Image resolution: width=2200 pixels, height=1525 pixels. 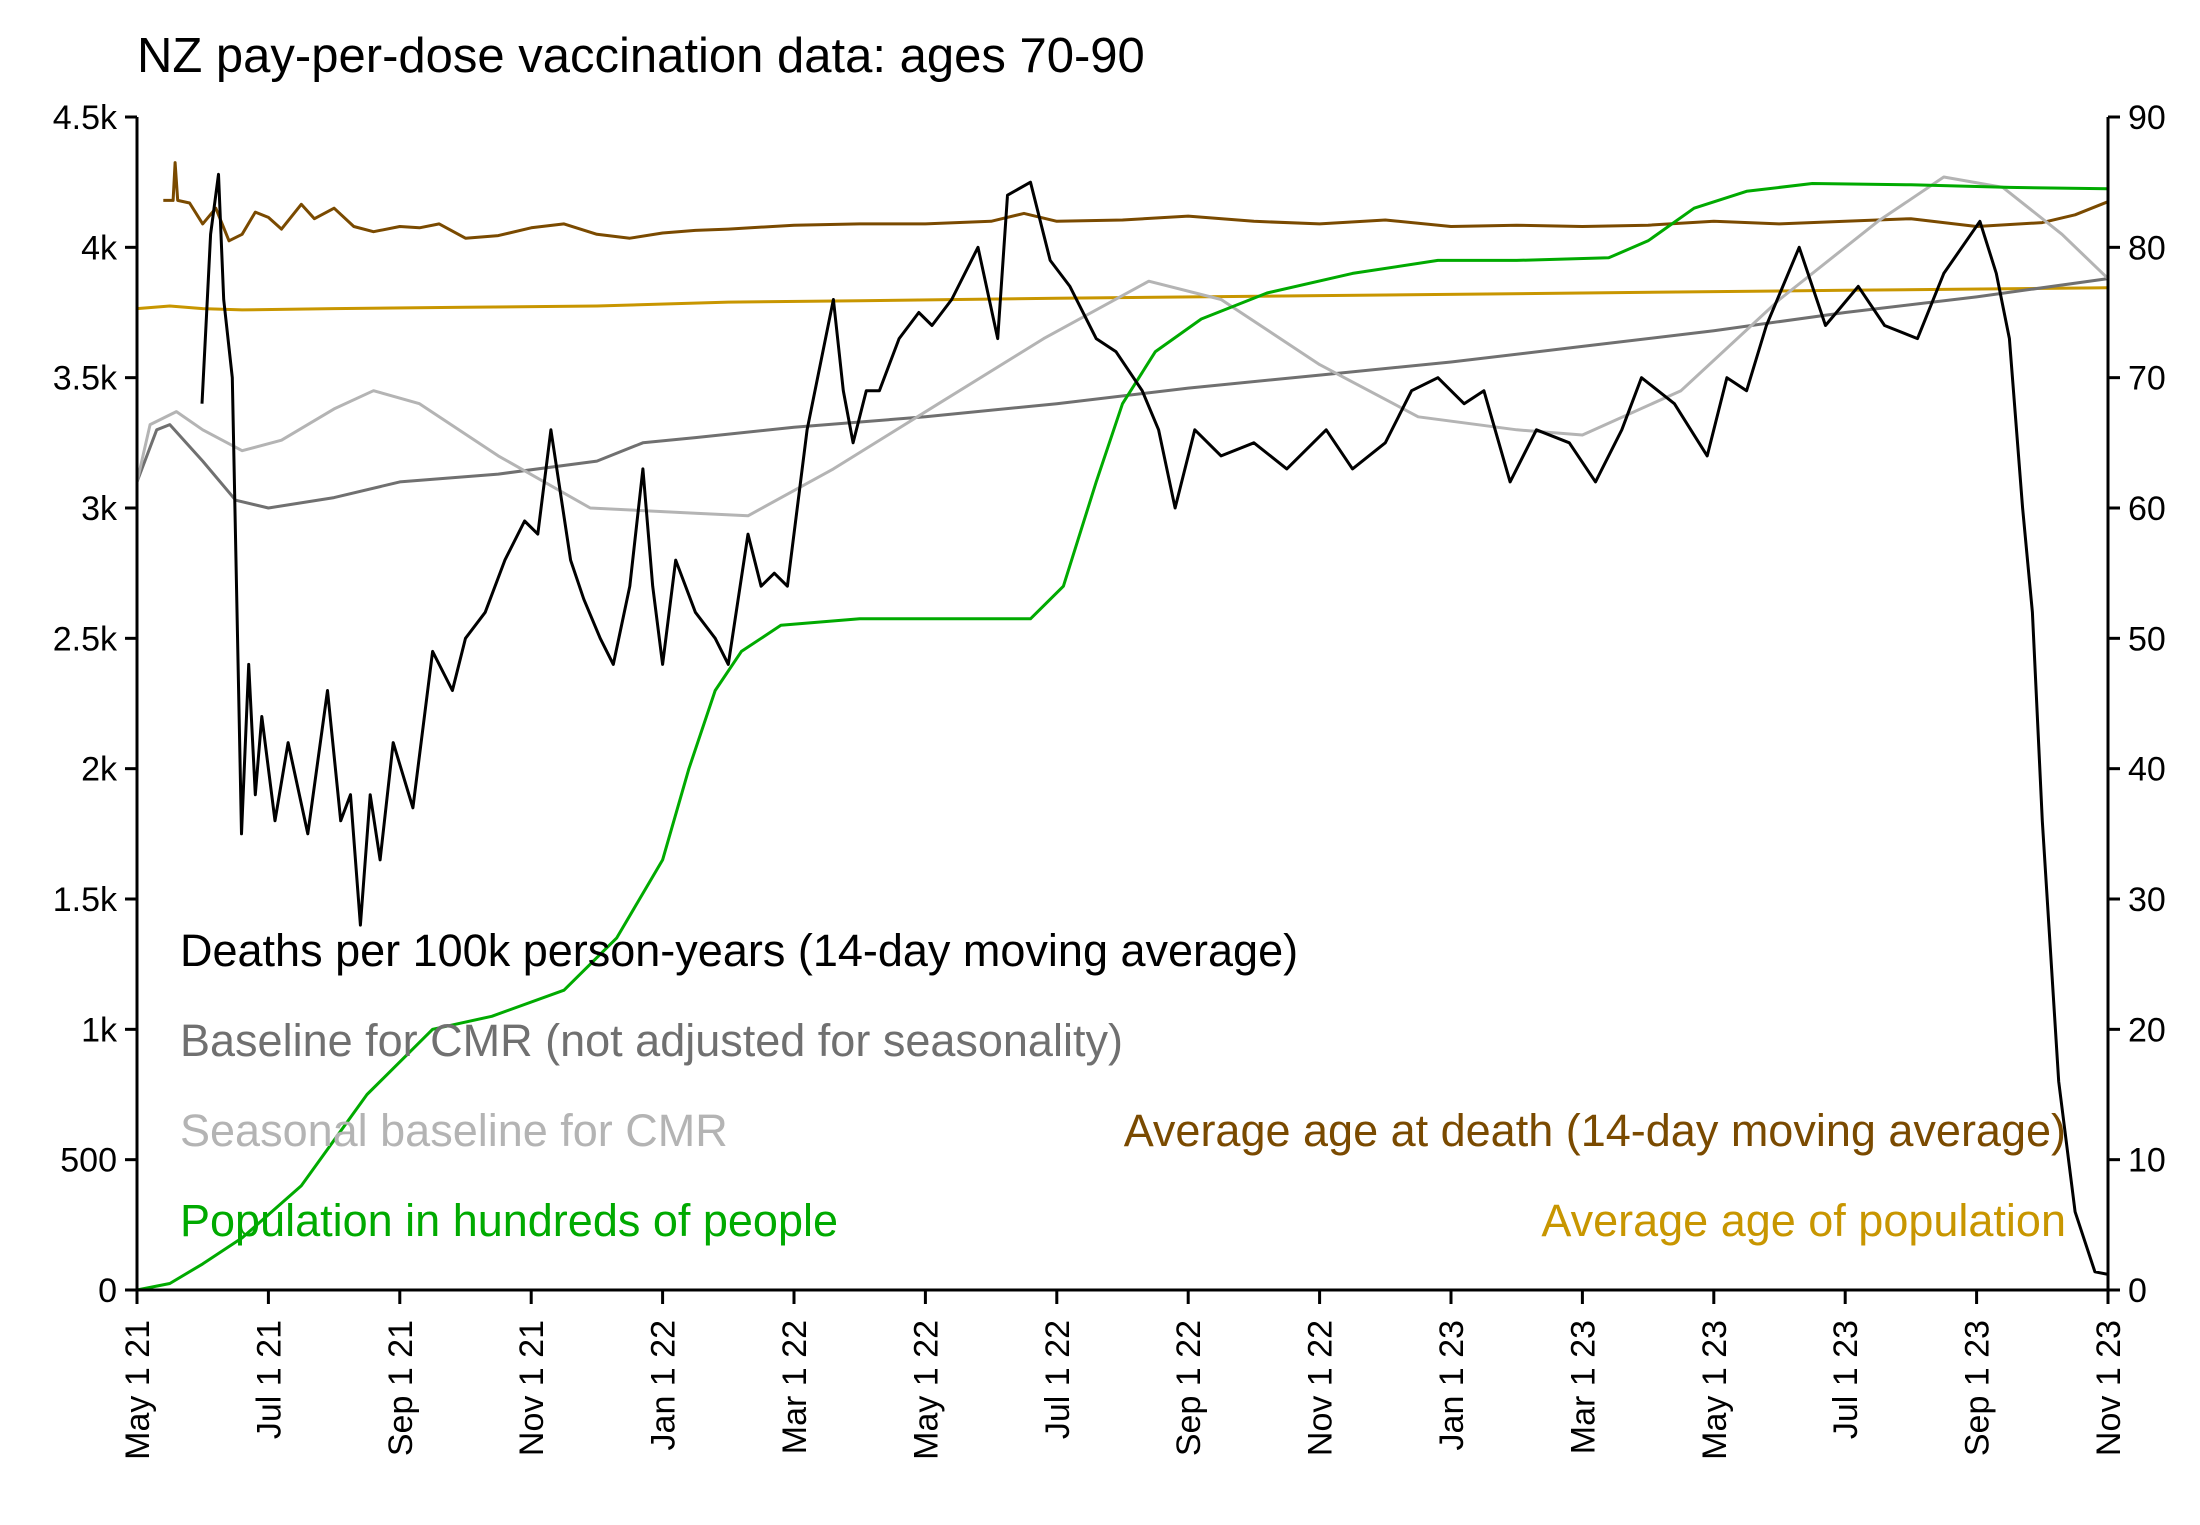 I want to click on x-tick-label: May 1 23, so click(x=1715, y=1390).